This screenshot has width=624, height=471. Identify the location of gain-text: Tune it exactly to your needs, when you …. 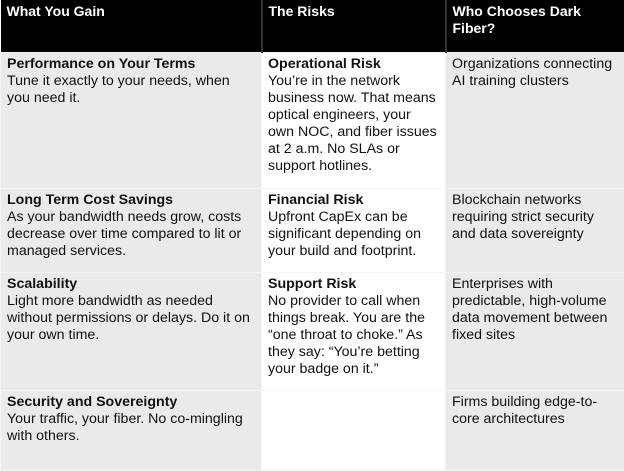
(118, 89).